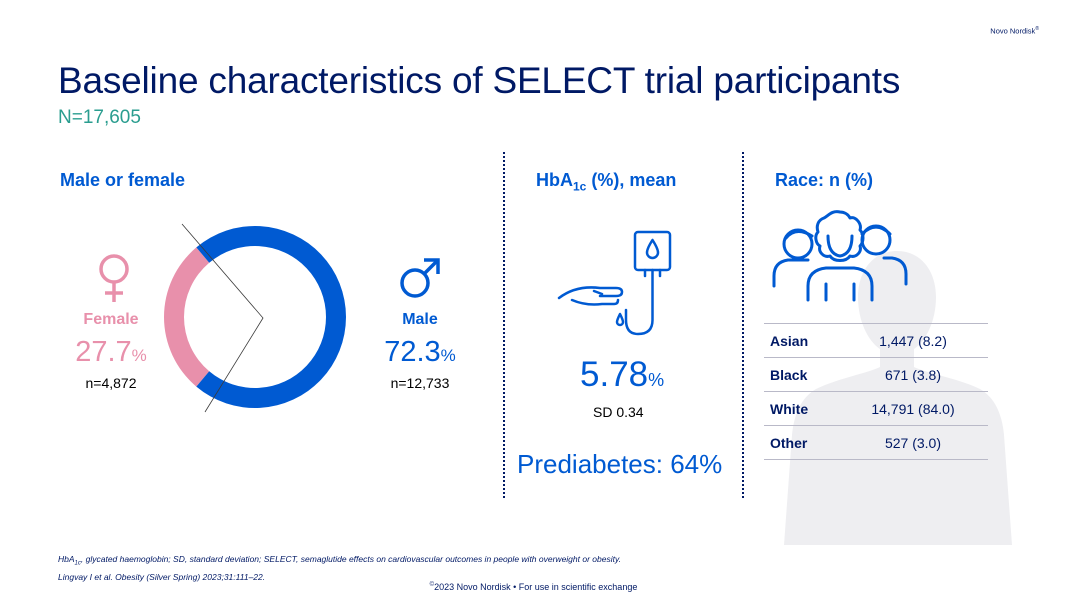 This screenshot has height=600, width=1067. Describe the element at coordinates (801, 374) in the screenshot. I see `race-row-label: Black` at that location.